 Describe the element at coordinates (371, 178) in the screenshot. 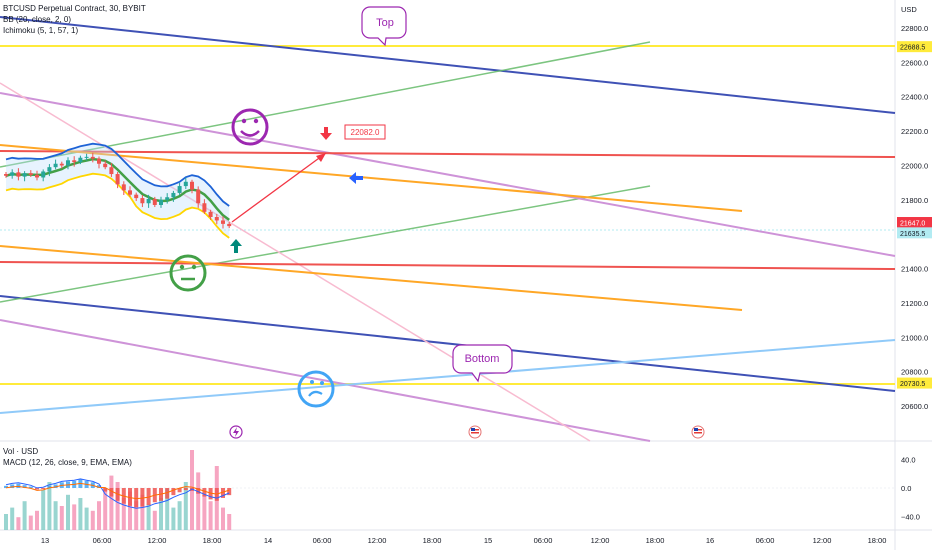

I see `trendline-orange-upper` at that location.